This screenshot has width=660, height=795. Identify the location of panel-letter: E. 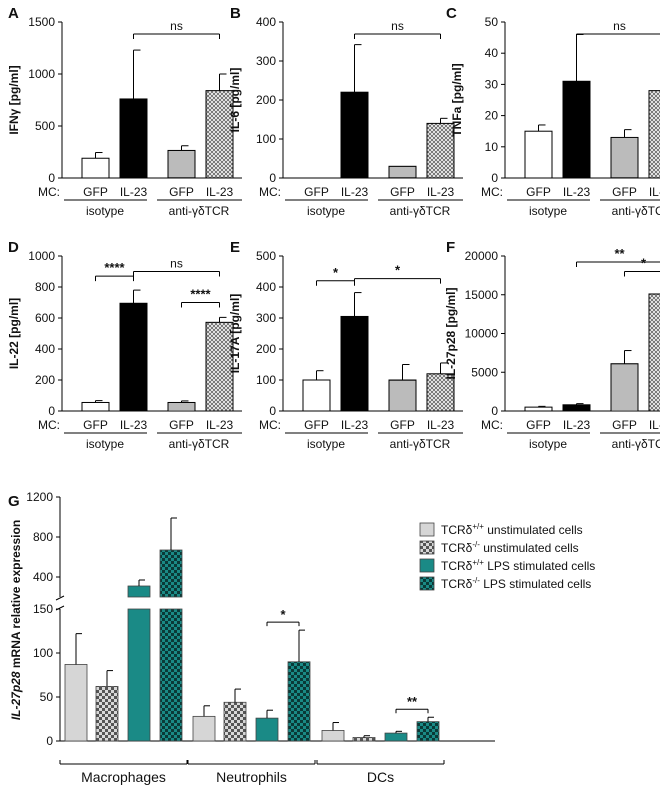
(235, 247).